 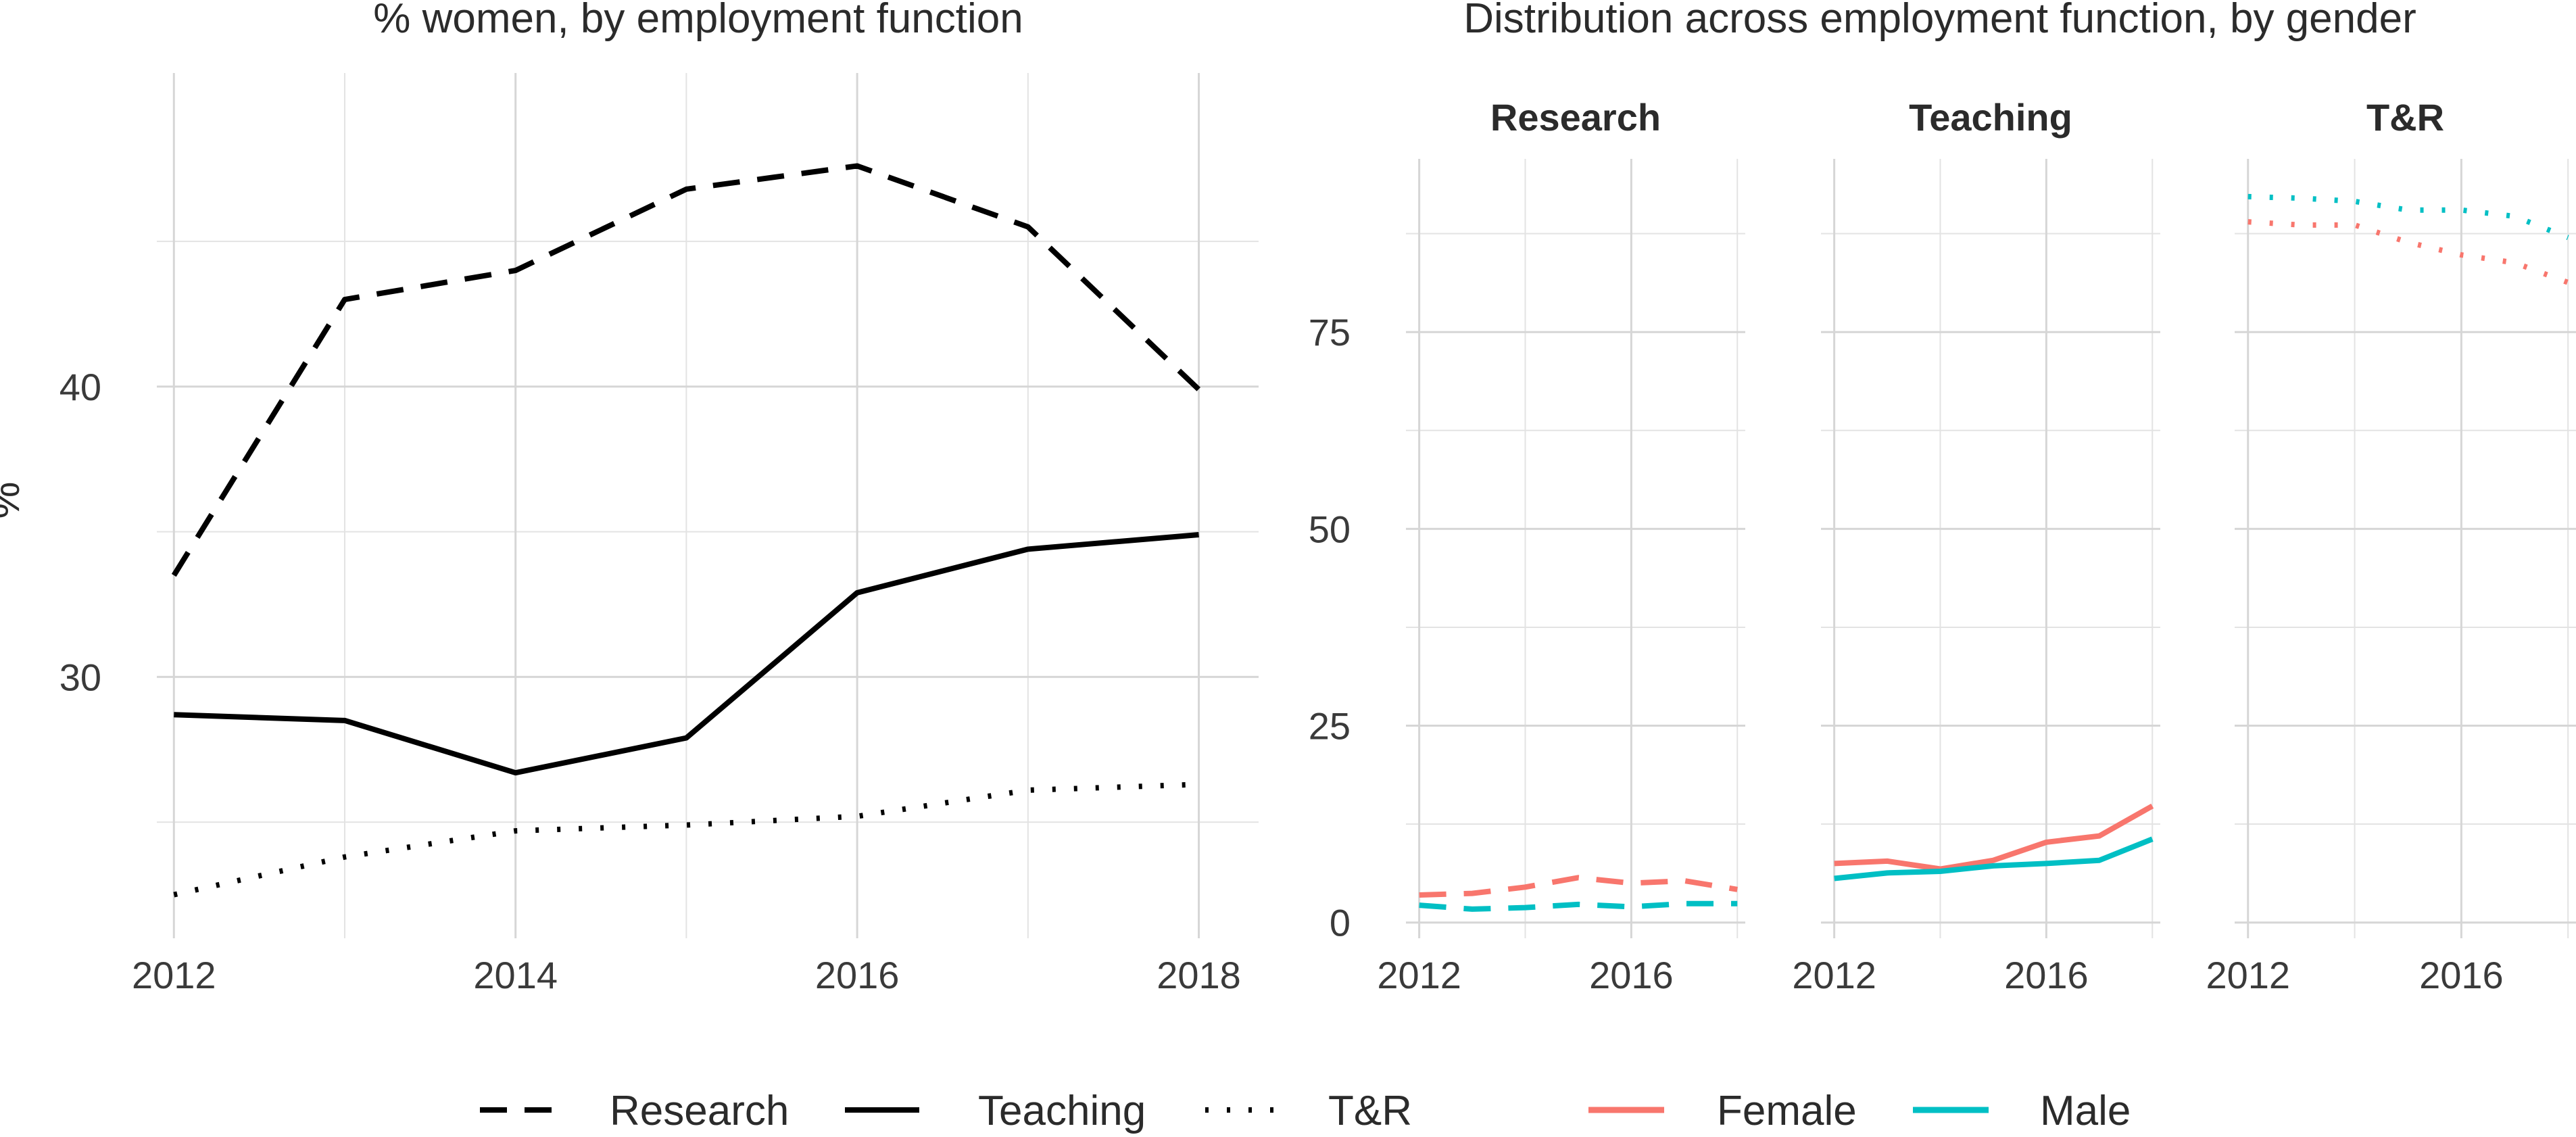 I want to click on series-line-teaching, so click(x=686, y=653).